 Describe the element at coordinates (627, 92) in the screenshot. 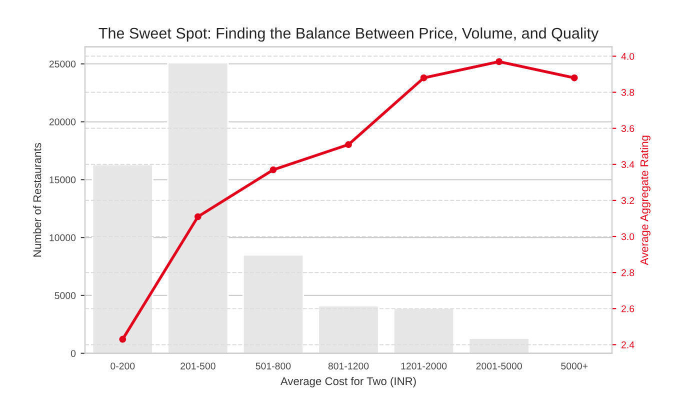

I see `y2-tick-label: 3.8` at that location.